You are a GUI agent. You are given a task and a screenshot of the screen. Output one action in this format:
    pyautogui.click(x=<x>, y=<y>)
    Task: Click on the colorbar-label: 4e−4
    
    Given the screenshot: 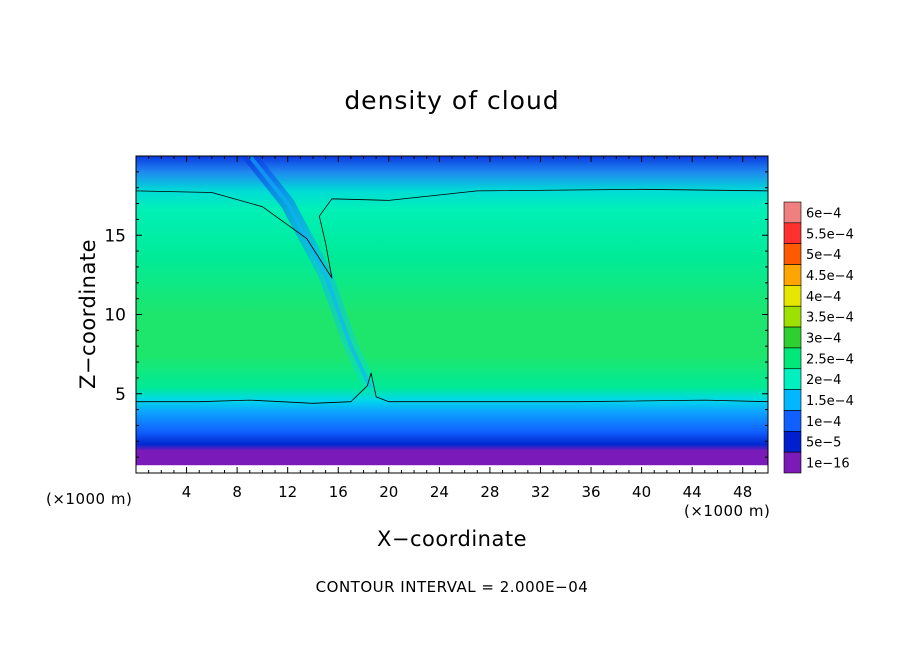 What is the action you would take?
    pyautogui.click(x=823, y=297)
    